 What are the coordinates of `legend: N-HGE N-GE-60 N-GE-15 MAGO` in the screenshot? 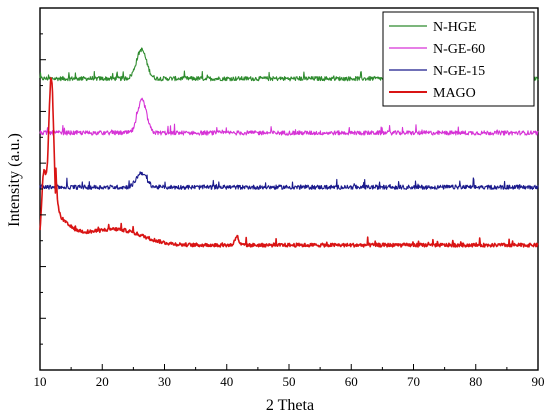 It's located at (458, 59).